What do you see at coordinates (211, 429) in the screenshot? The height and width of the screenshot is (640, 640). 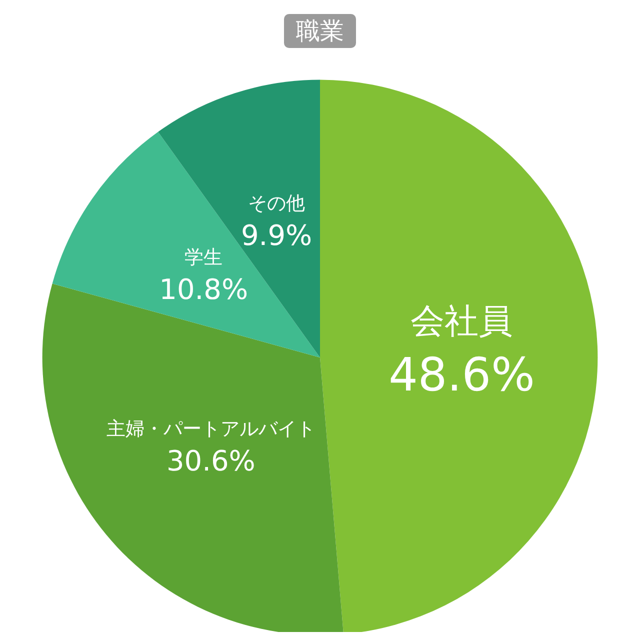 I see `slice-label: 主婦・パートアルバイト` at bounding box center [211, 429].